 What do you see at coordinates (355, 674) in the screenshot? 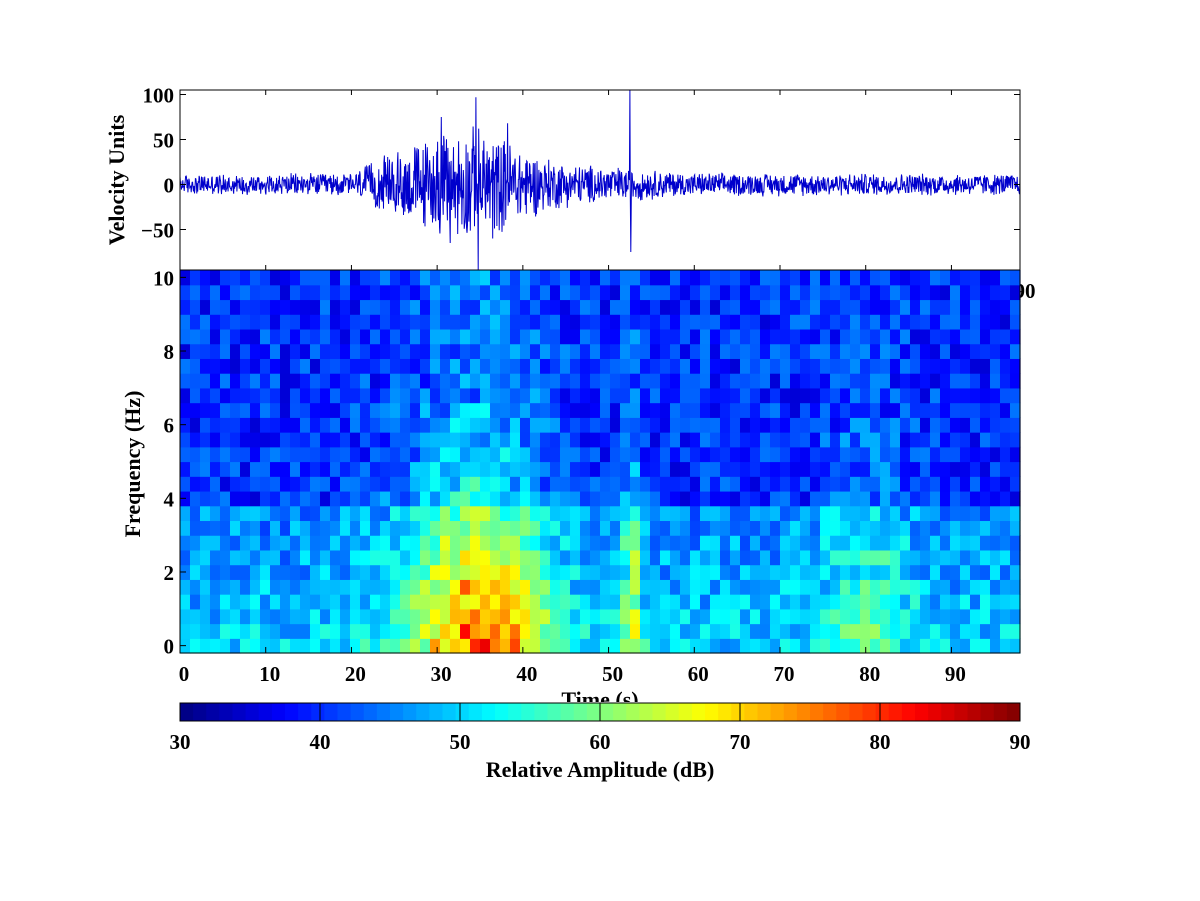
I see `spectrogram-x-tick-label: 20` at bounding box center [355, 674].